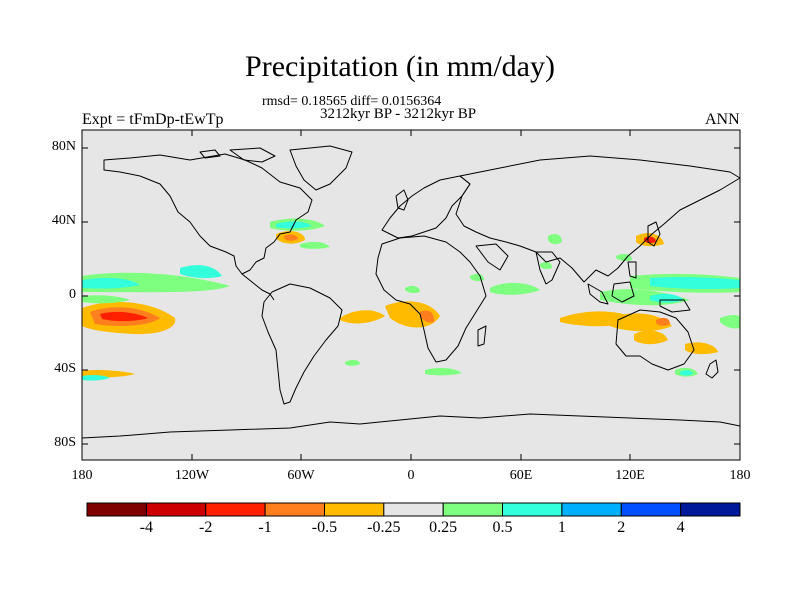 Image resolution: width=800 pixels, height=600 pixels. I want to click on colorbar-label: -1, so click(265, 527).